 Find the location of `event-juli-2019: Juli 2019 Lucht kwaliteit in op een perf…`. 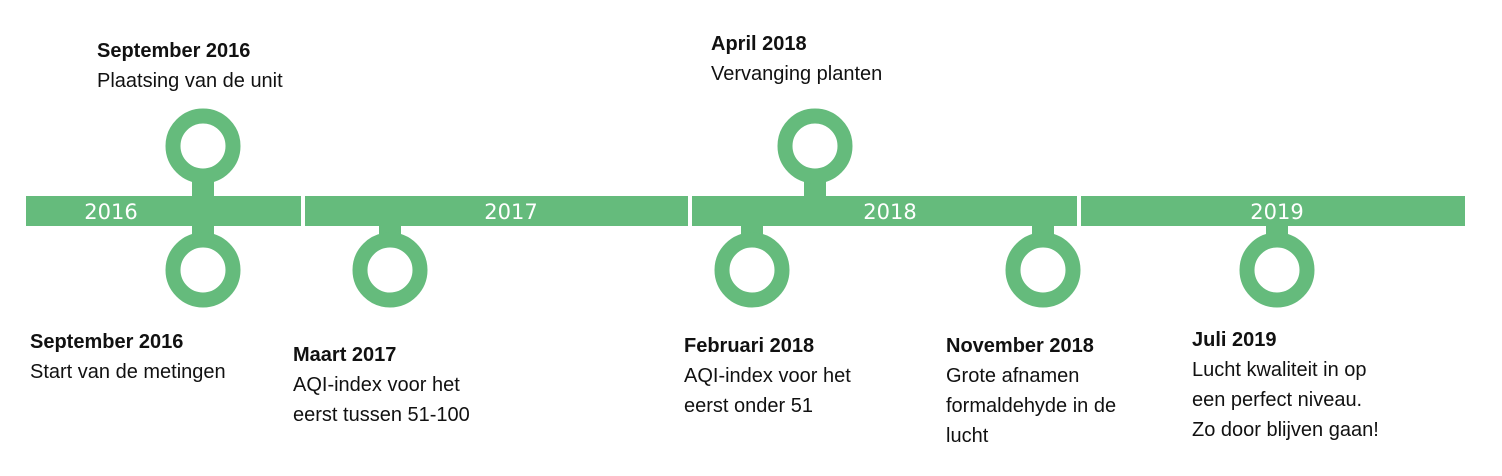

event-juli-2019: Juli 2019 Lucht kwaliteit in op een perf… is located at coordinates (1285, 385).